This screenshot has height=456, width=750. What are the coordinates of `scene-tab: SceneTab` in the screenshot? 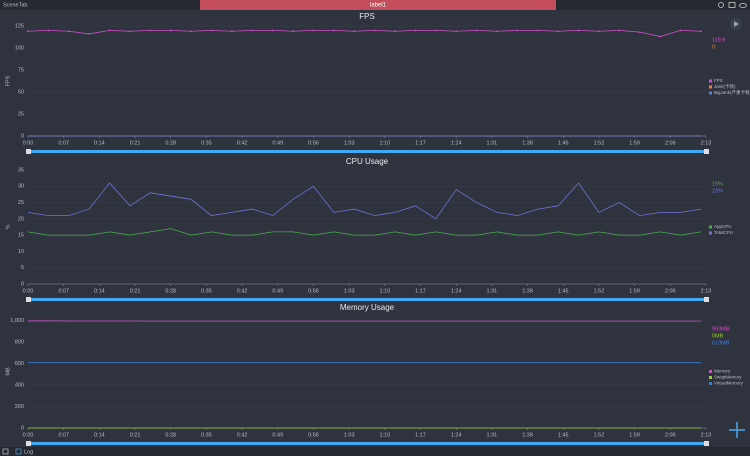 It's located at (15, 5).